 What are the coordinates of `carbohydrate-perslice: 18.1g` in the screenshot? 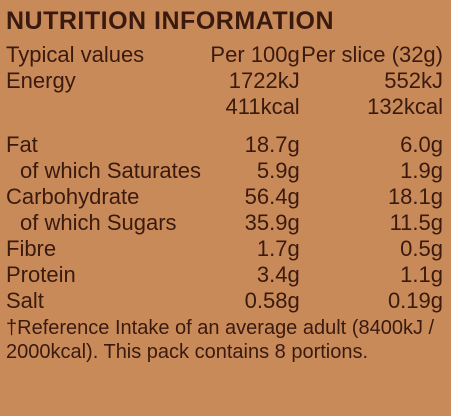 It's located at (415, 196).